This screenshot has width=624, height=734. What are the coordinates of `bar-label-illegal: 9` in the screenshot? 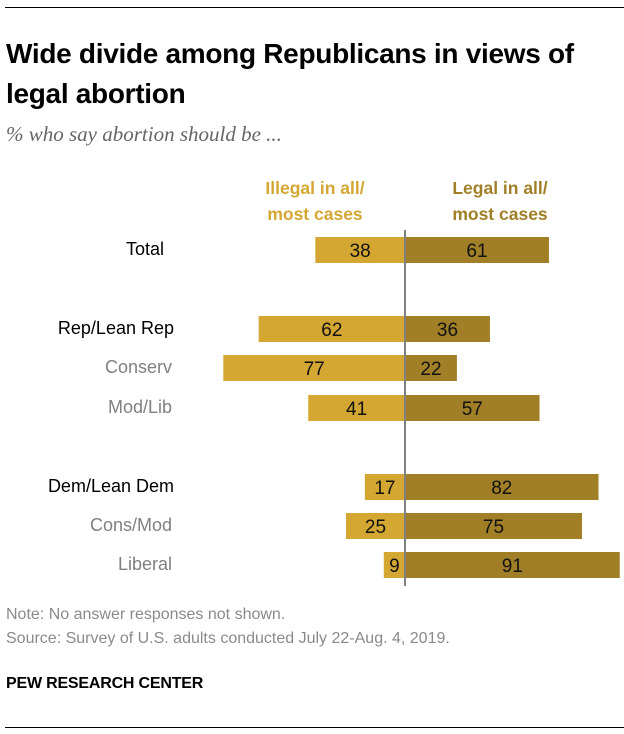 It's located at (394, 566).